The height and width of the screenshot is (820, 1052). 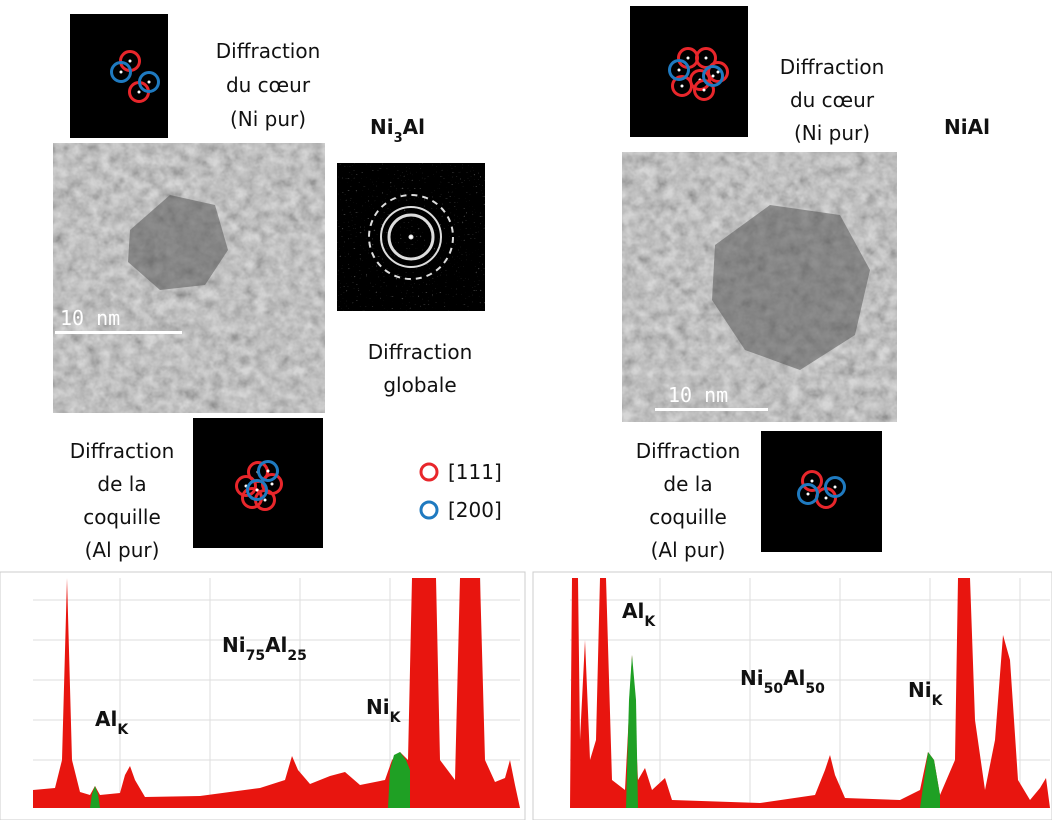 I want to click on subscript: 75, so click(x=255, y=656).